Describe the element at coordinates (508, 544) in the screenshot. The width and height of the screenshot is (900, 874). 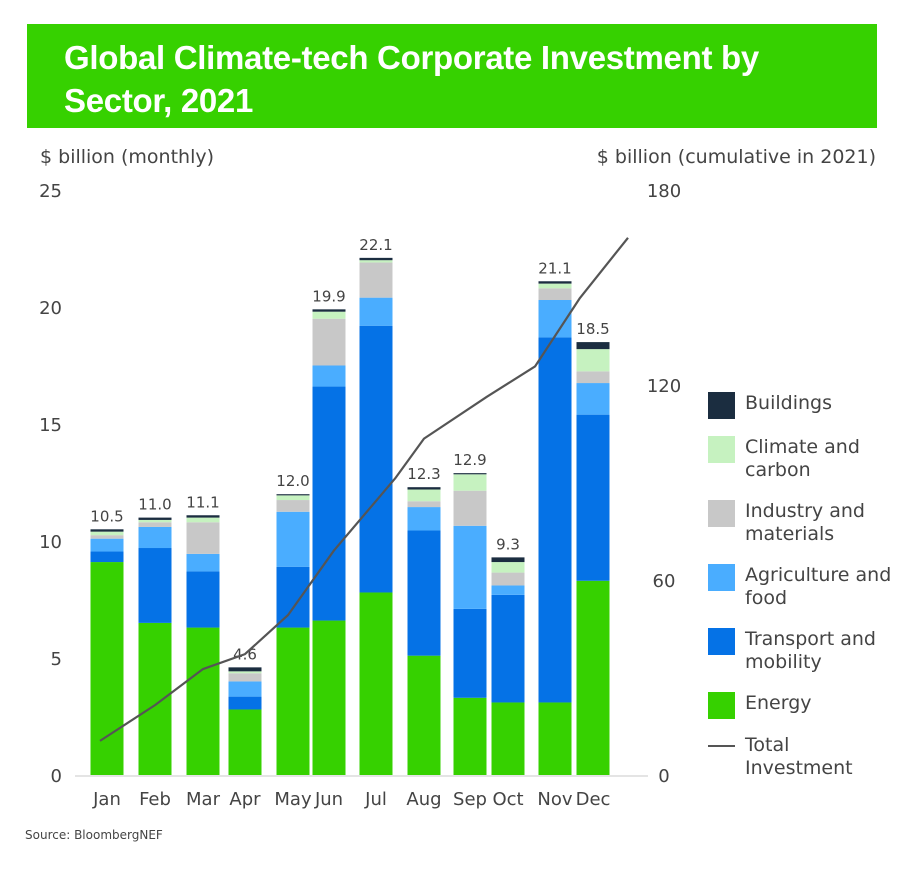
I see `data-label: 9.3` at that location.